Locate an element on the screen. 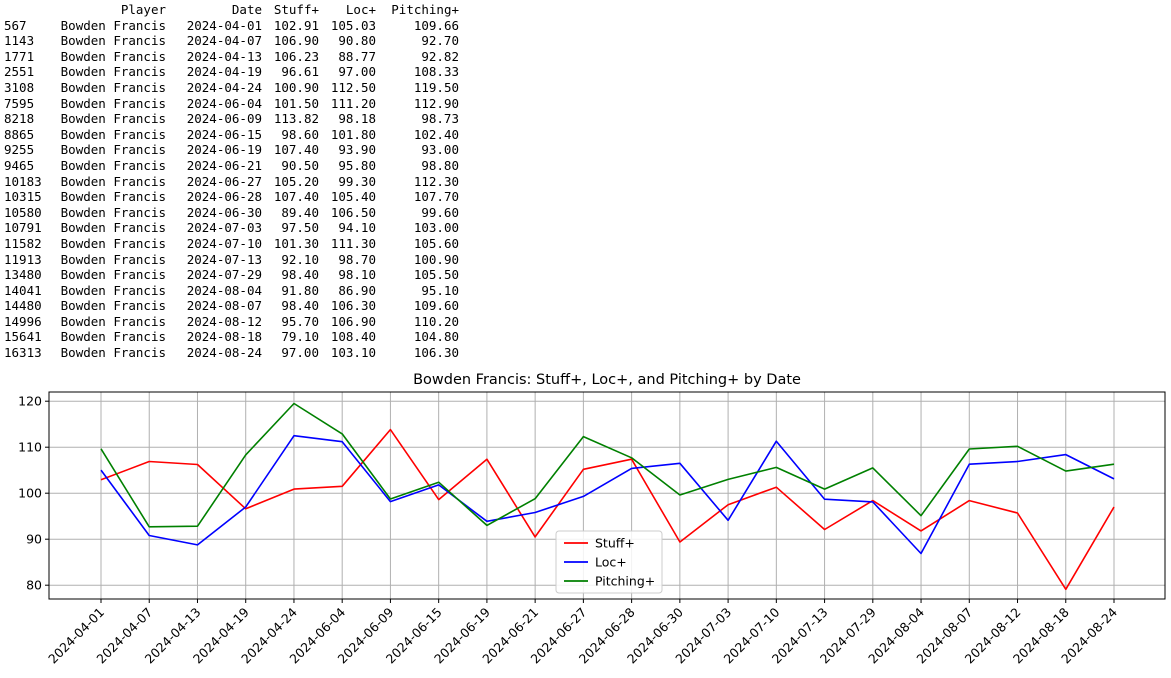 The height and width of the screenshot is (678, 1171). date-header: Date is located at coordinates (246, 9).